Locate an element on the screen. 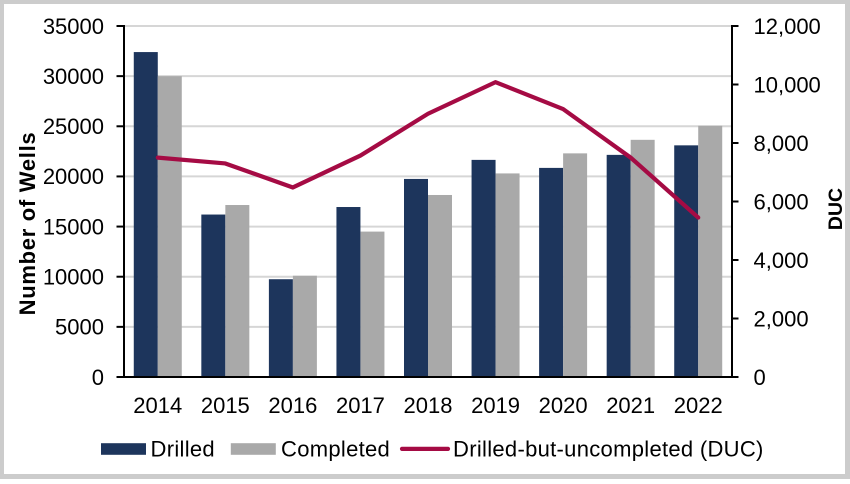 The image size is (850, 484). svg-text: 6,000 is located at coordinates (781, 201).